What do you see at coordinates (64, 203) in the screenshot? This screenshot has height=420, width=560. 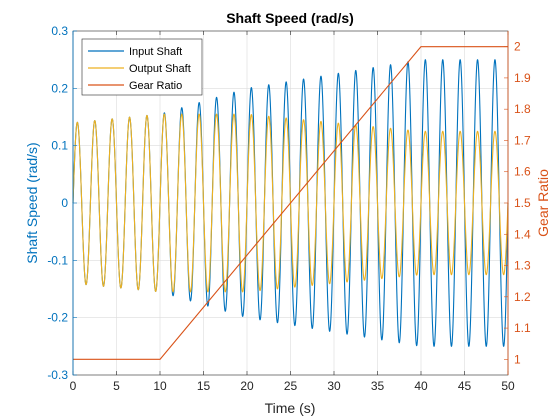 I see `y-left-tick-label: 0` at bounding box center [64, 203].